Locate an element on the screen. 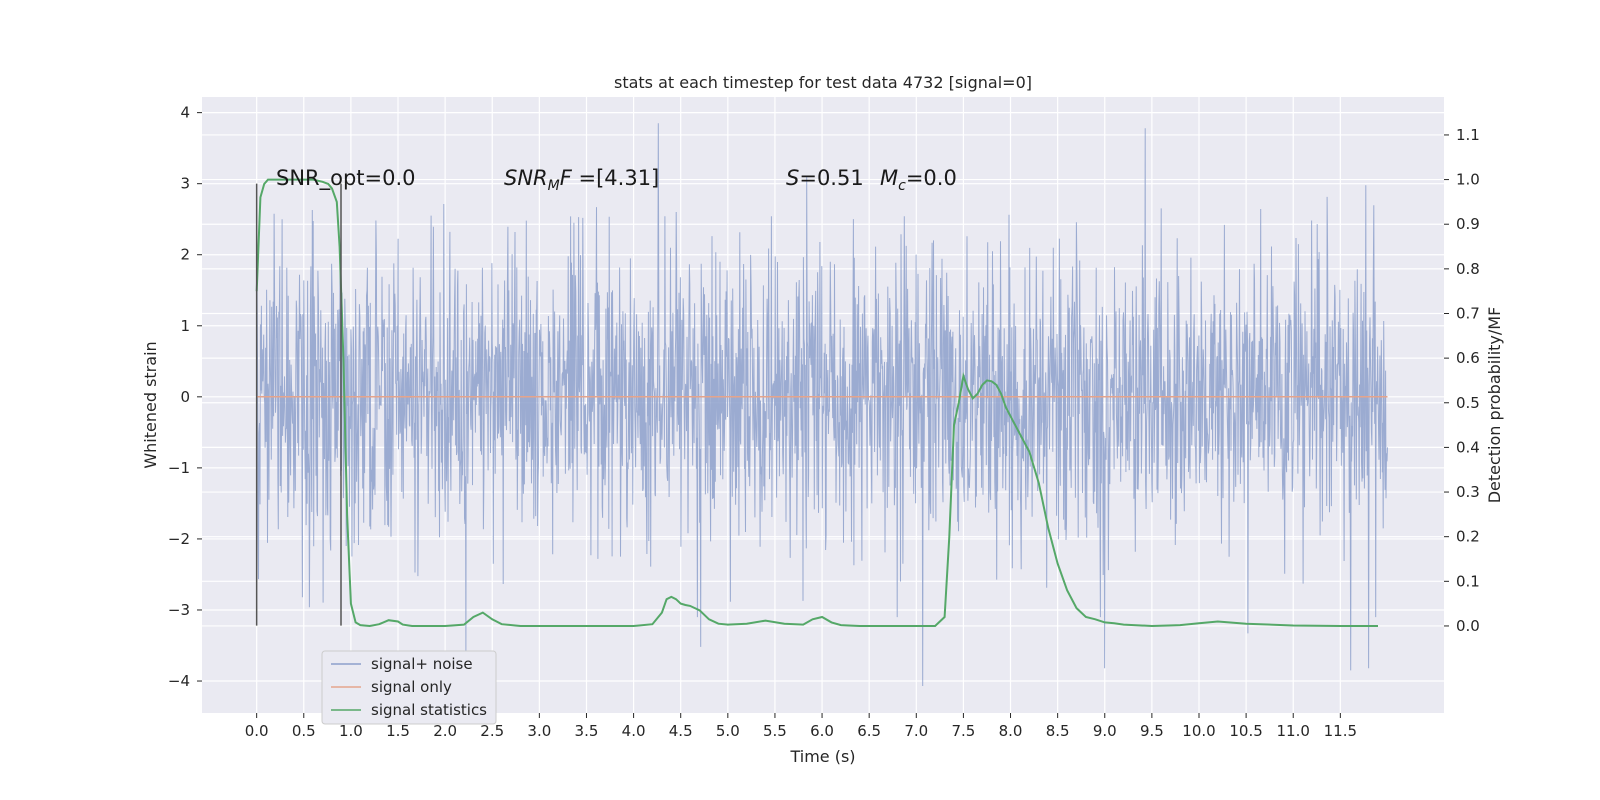  annotation-snr-opt: SNR_opt=0.0 is located at coordinates (346, 178).